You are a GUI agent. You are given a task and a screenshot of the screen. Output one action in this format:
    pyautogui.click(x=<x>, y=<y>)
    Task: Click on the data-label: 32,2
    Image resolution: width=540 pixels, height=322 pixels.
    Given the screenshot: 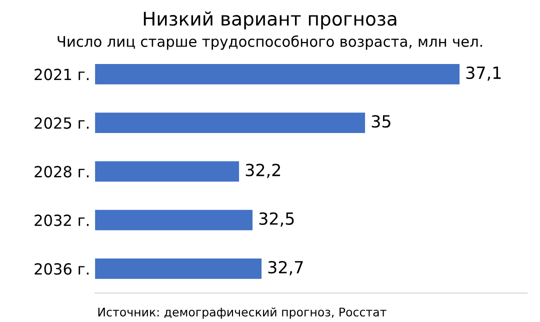 What is the action you would take?
    pyautogui.click(x=263, y=171)
    